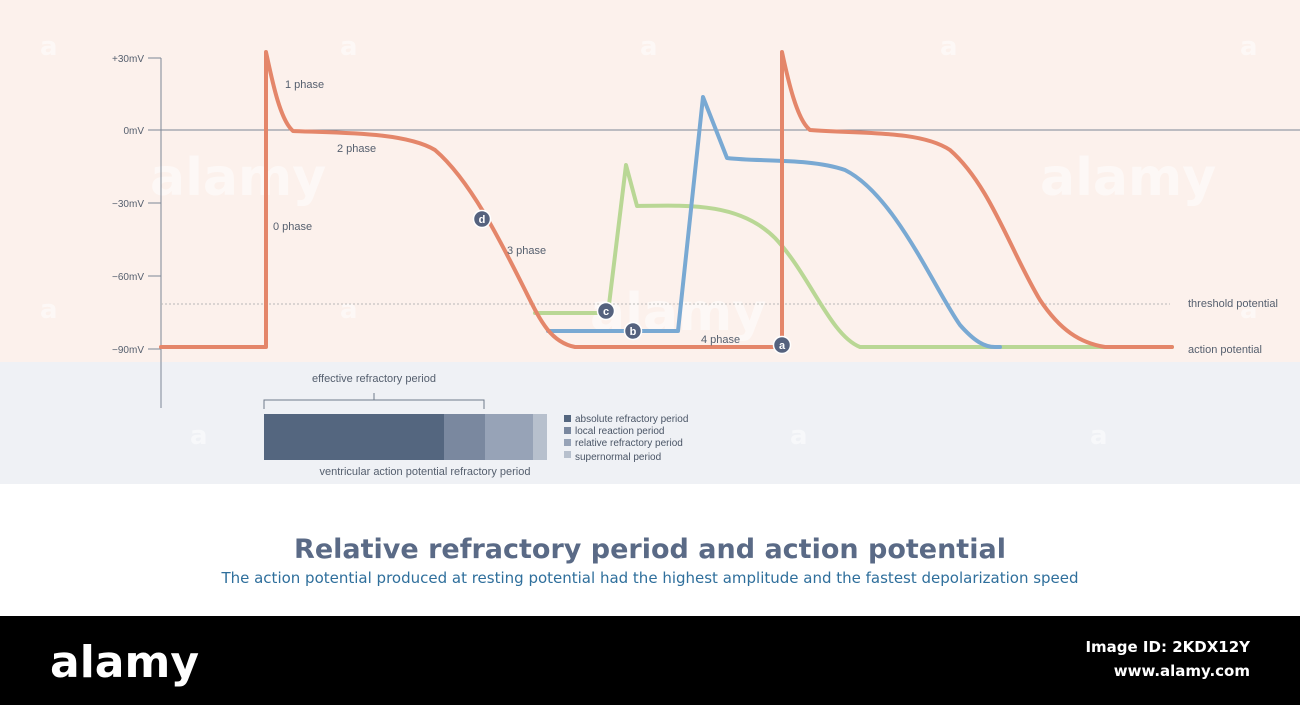 The image size is (1300, 705). I want to click on blue-action-potential-curve, so click(774, 222).